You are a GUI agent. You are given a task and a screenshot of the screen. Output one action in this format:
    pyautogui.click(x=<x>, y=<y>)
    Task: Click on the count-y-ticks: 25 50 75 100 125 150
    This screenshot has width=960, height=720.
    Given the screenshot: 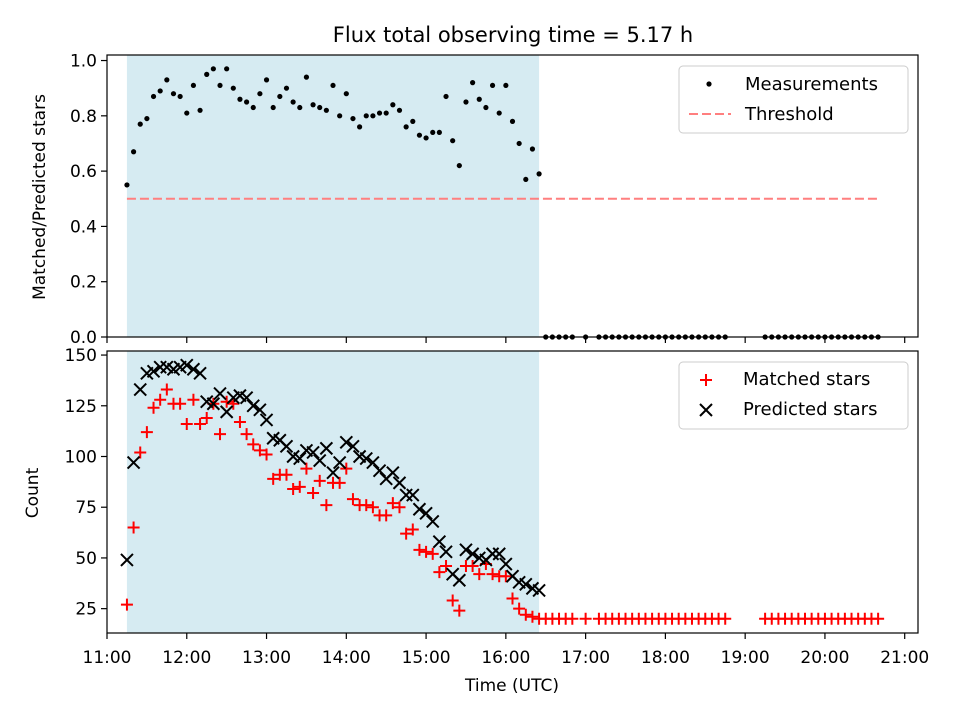 What is the action you would take?
    pyautogui.click(x=86, y=483)
    